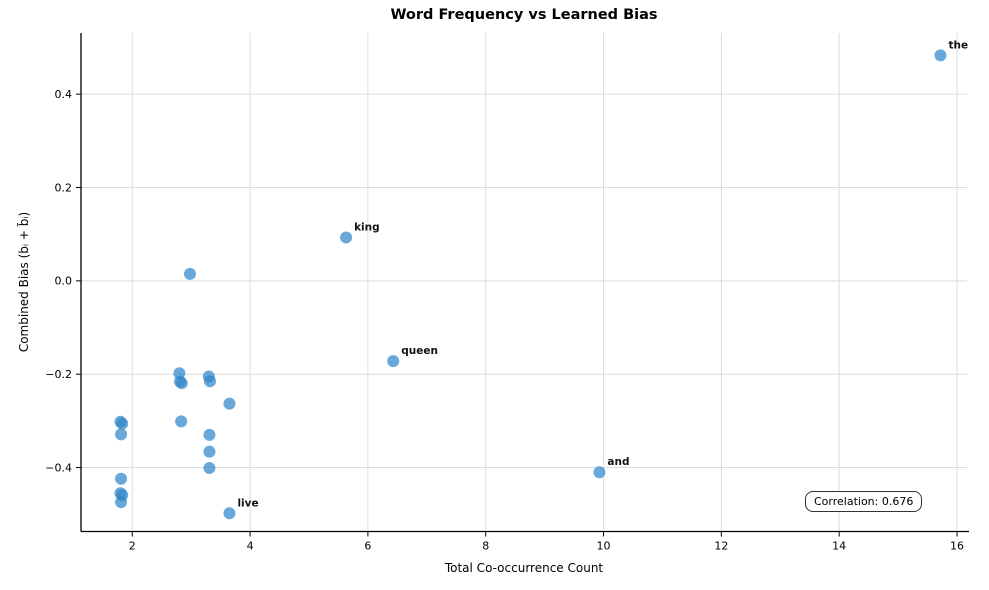 The width and height of the screenshot is (989, 590). Describe the element at coordinates (250, 546) in the screenshot. I see `x-tick-label: 4` at that location.